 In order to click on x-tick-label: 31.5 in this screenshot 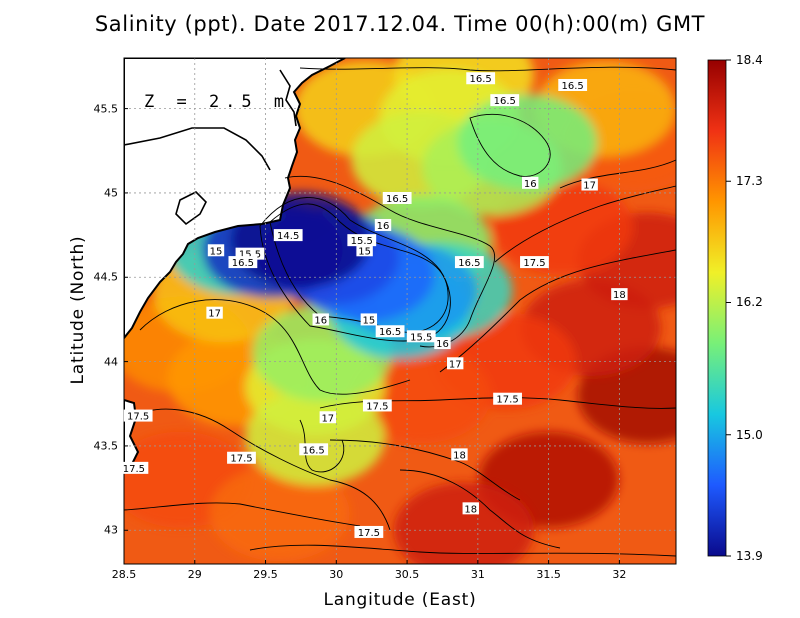, I will do `click(548, 574)`.